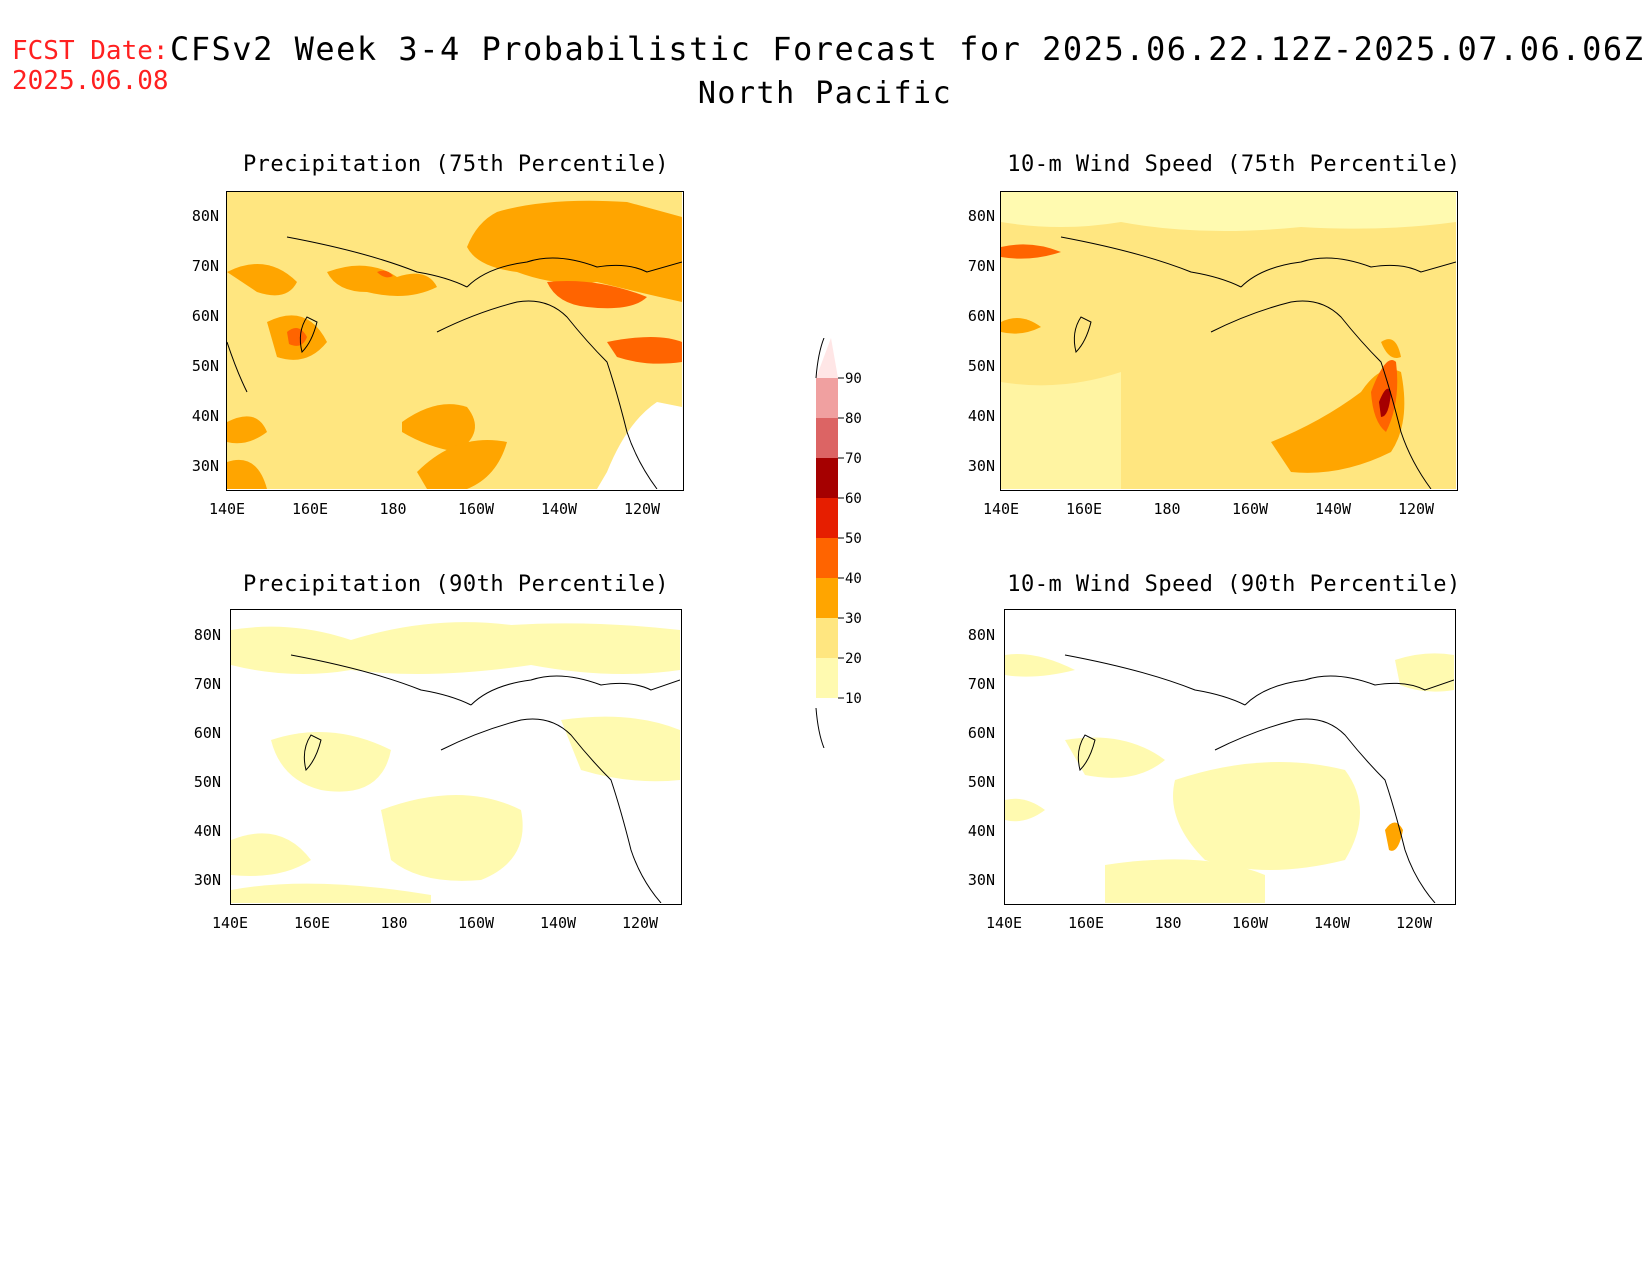 The height and width of the screenshot is (1275, 1650). What do you see at coordinates (853, 459) in the screenshot?
I see `colorbar-label-70: 70` at bounding box center [853, 459].